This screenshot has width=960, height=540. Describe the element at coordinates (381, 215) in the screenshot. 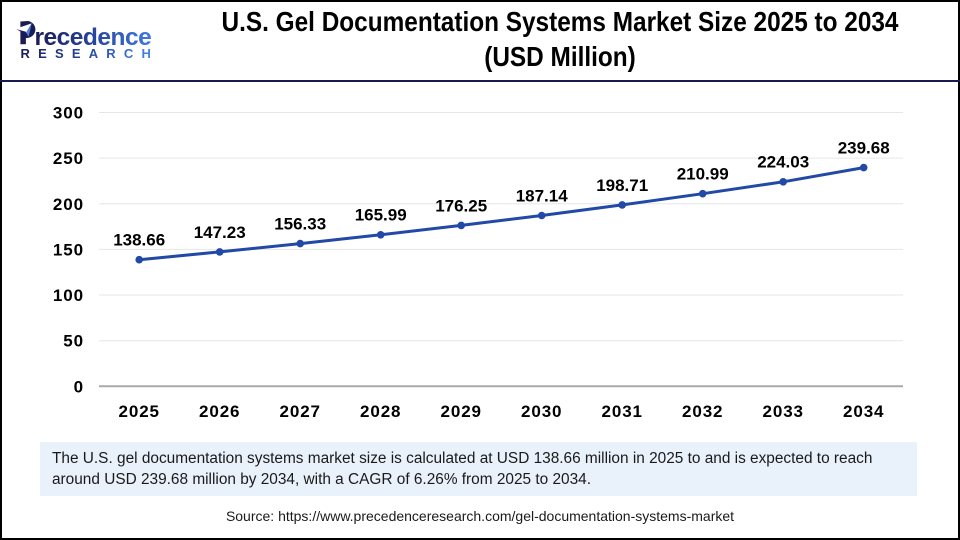

I see `svg-text: 165.99` at that location.